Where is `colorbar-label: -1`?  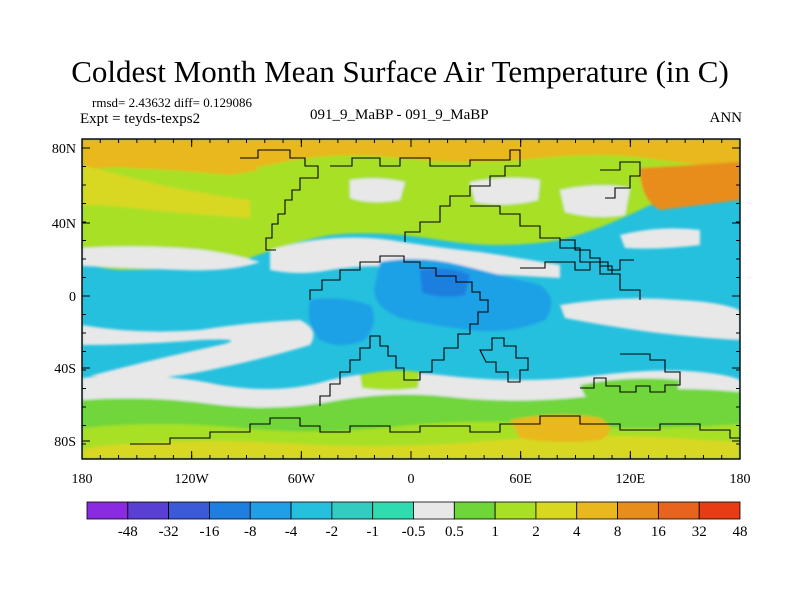 colorbar-label: -1 is located at coordinates (372, 532).